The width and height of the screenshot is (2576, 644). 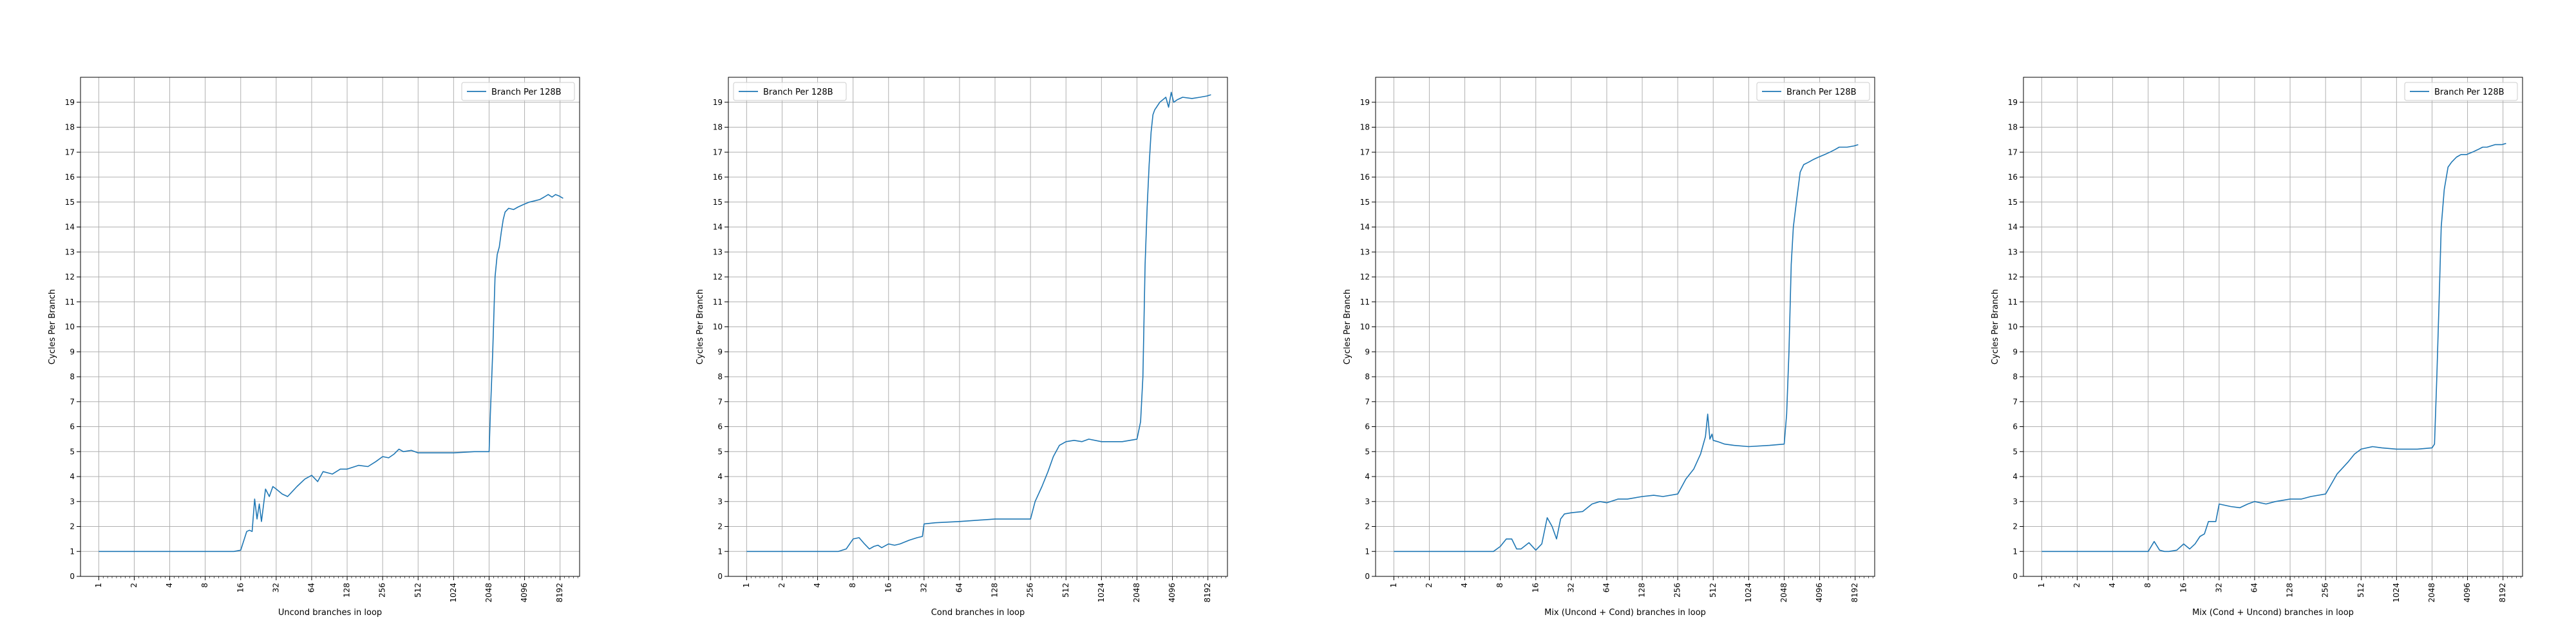 I want to click on x-axis-label: Uncond branches in loop, so click(x=330, y=613).